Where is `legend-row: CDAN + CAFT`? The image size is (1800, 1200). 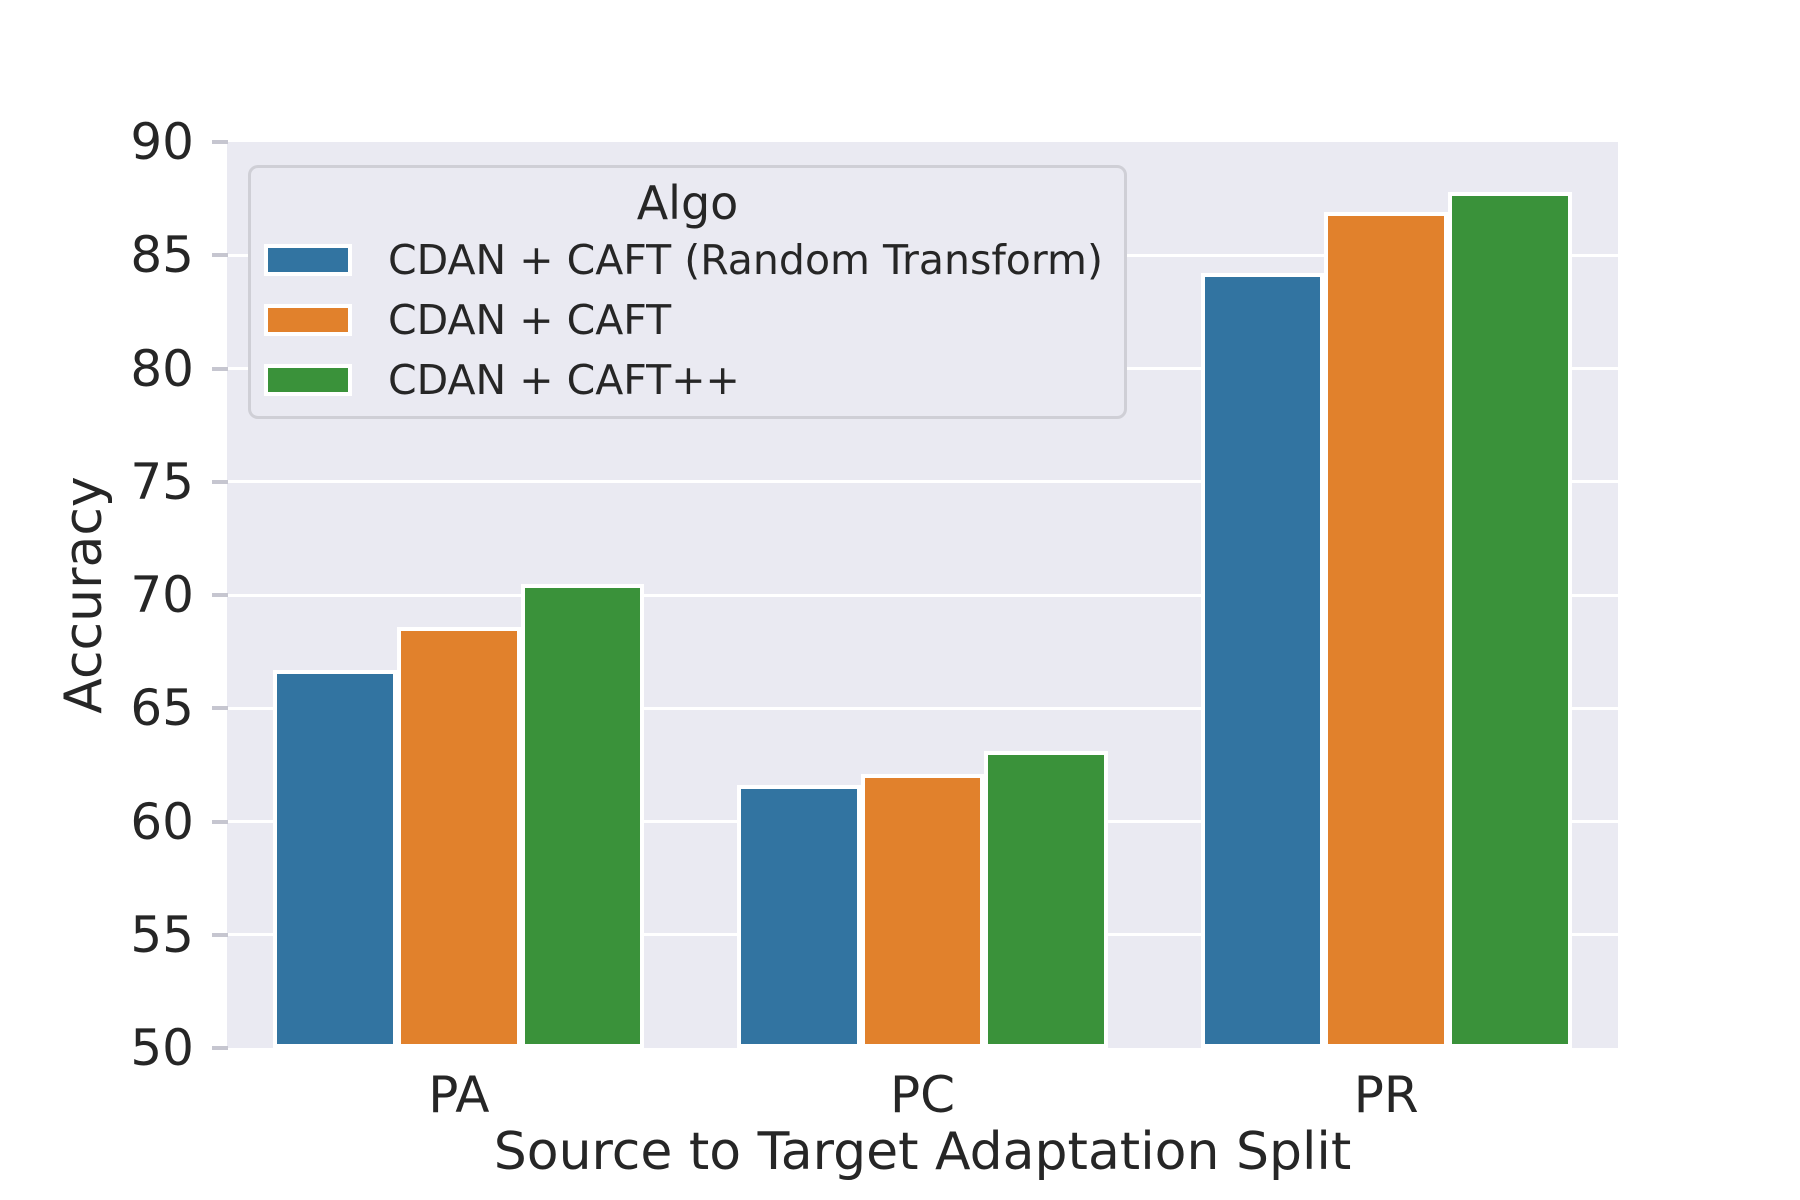
legend-row: CDAN + CAFT is located at coordinates (687, 320).